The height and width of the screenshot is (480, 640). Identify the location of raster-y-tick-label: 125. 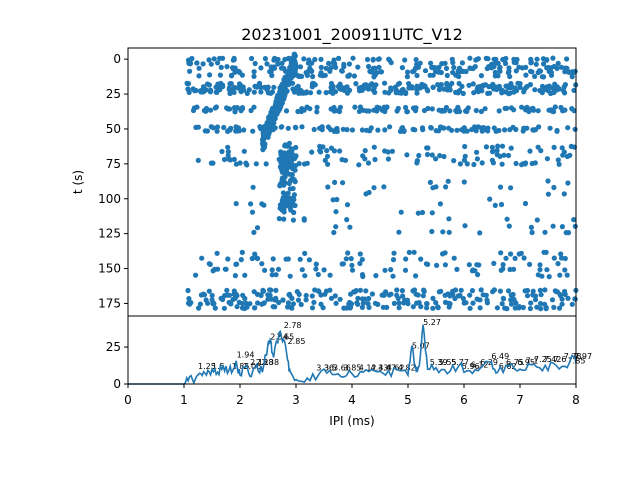
(109, 234).